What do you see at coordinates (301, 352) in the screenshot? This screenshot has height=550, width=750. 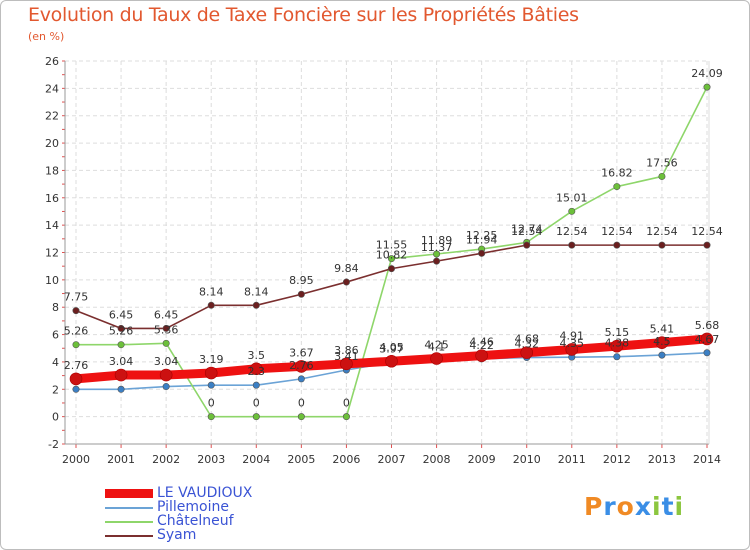 I see `data-label: 3.67` at bounding box center [301, 352].